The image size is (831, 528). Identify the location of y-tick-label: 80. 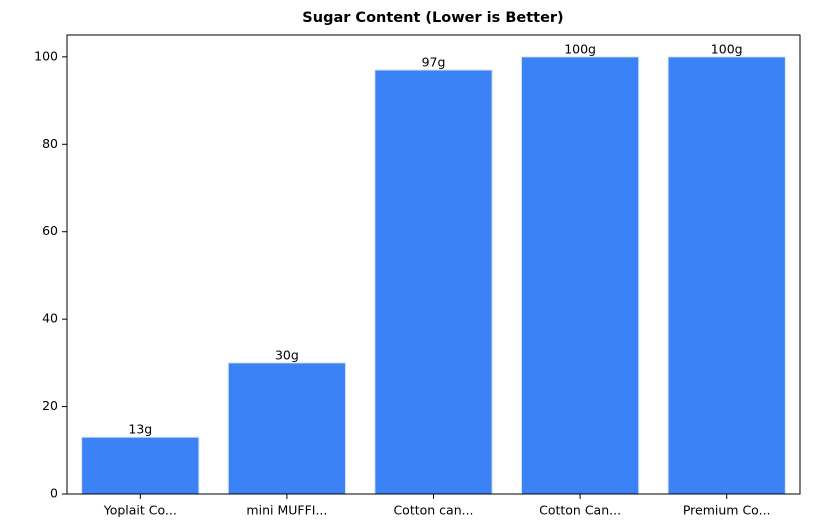
(50, 143).